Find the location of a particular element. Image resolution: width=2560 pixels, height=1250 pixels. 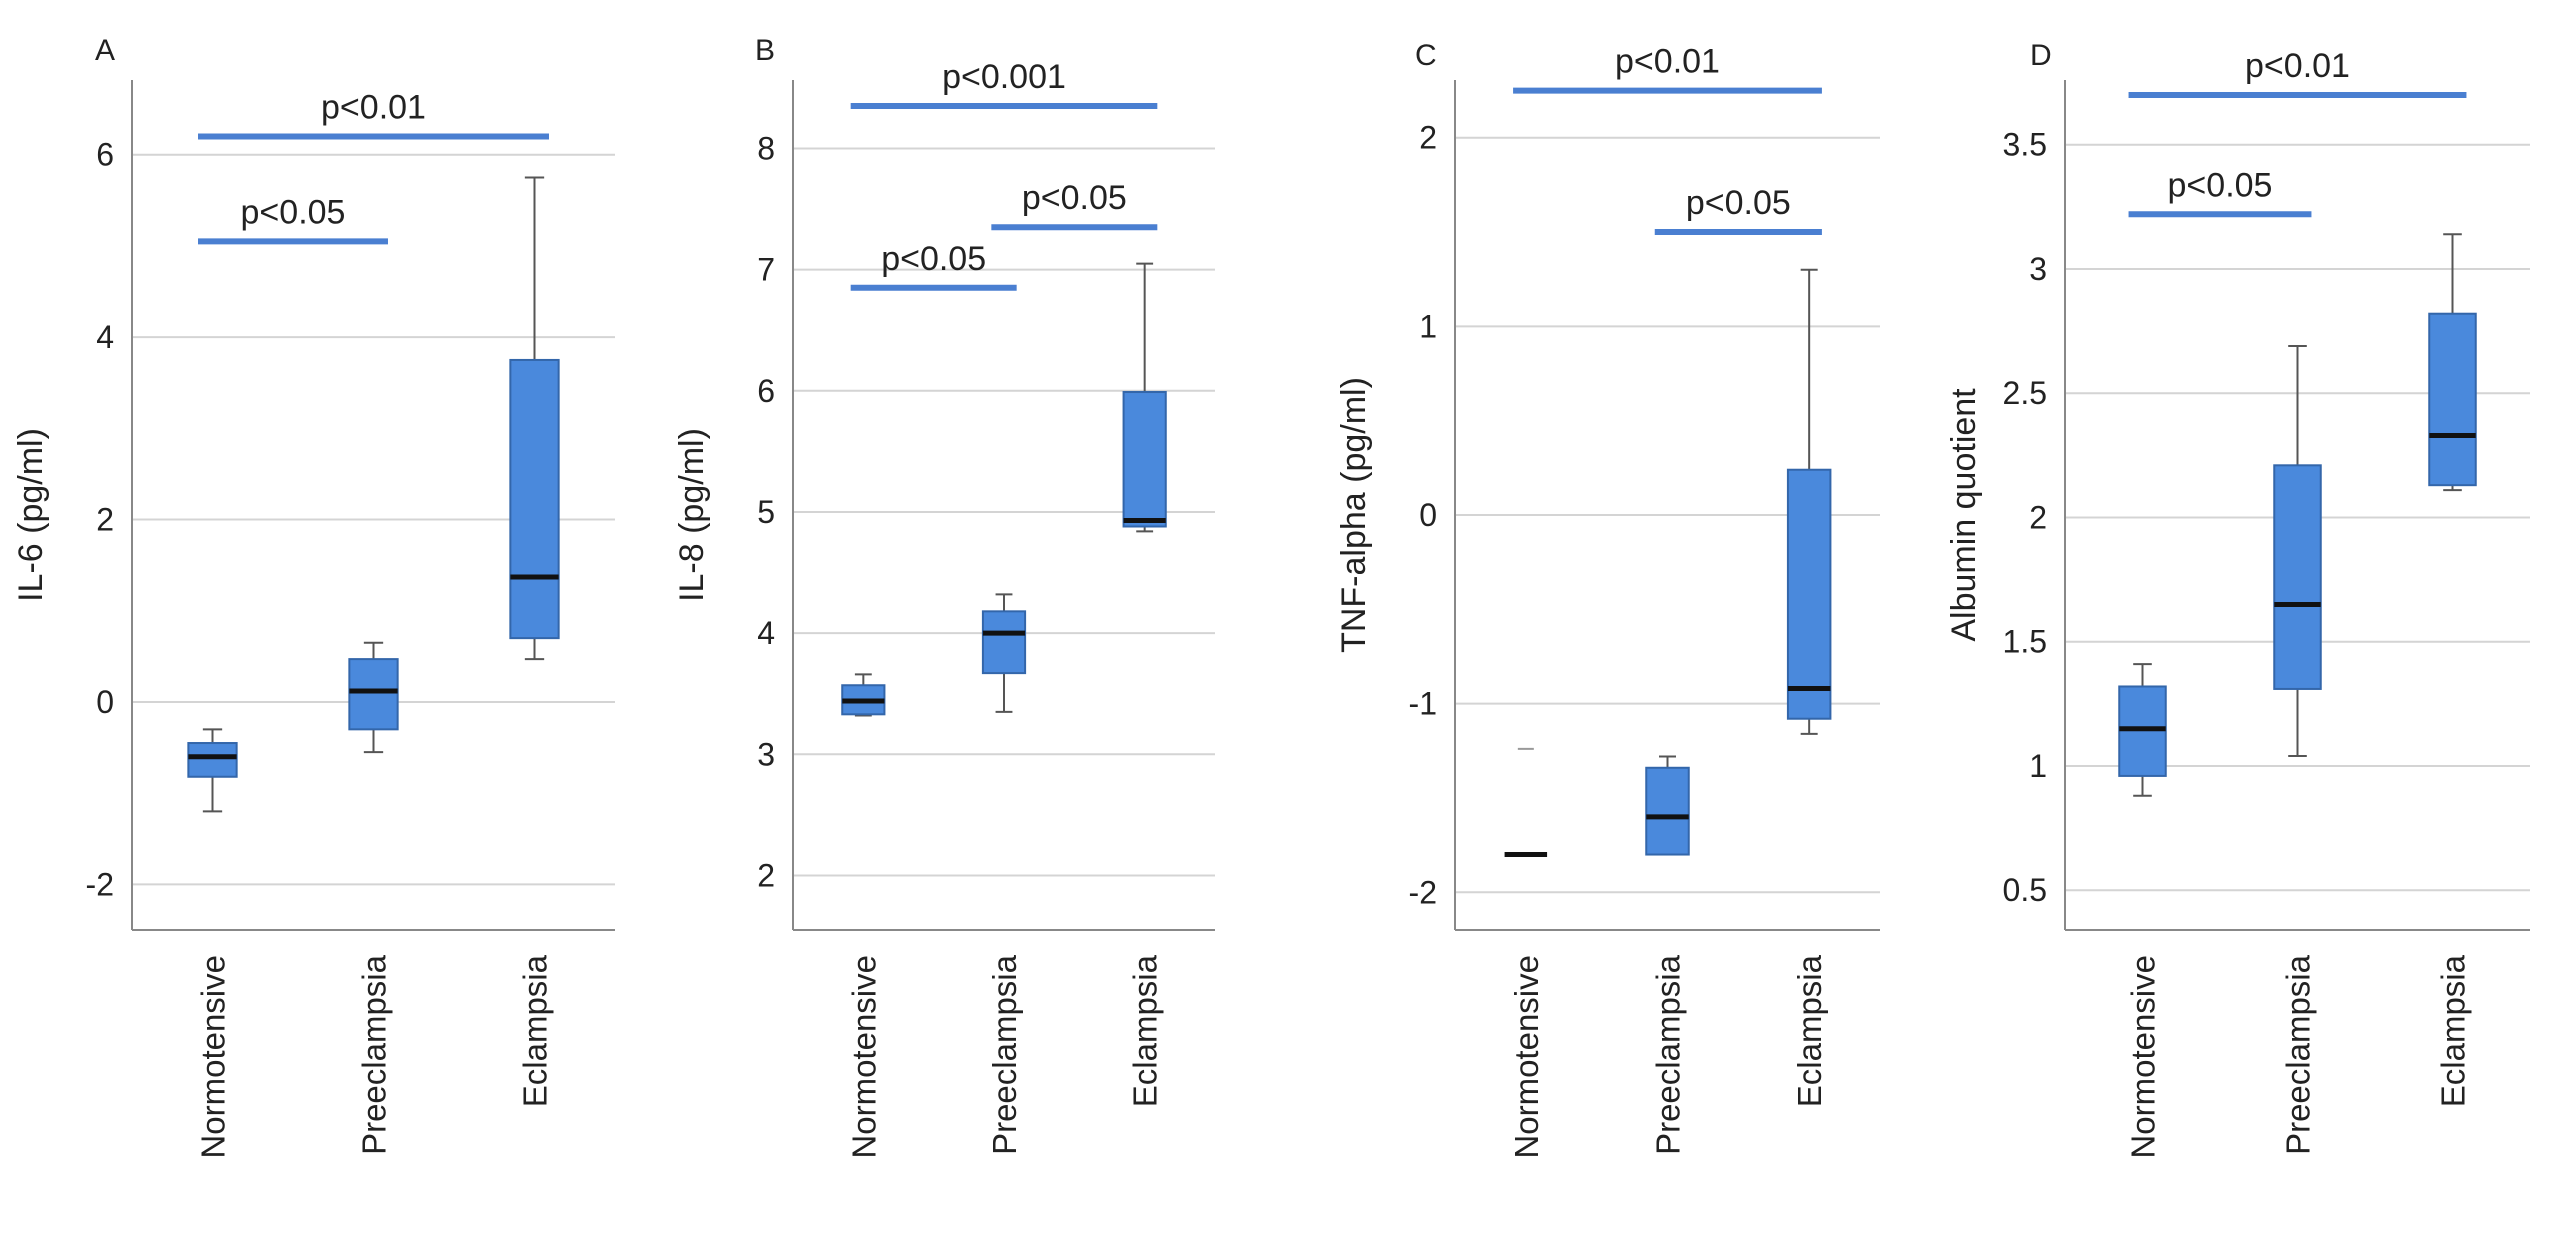

panel-label: A is located at coordinates (105, 50).